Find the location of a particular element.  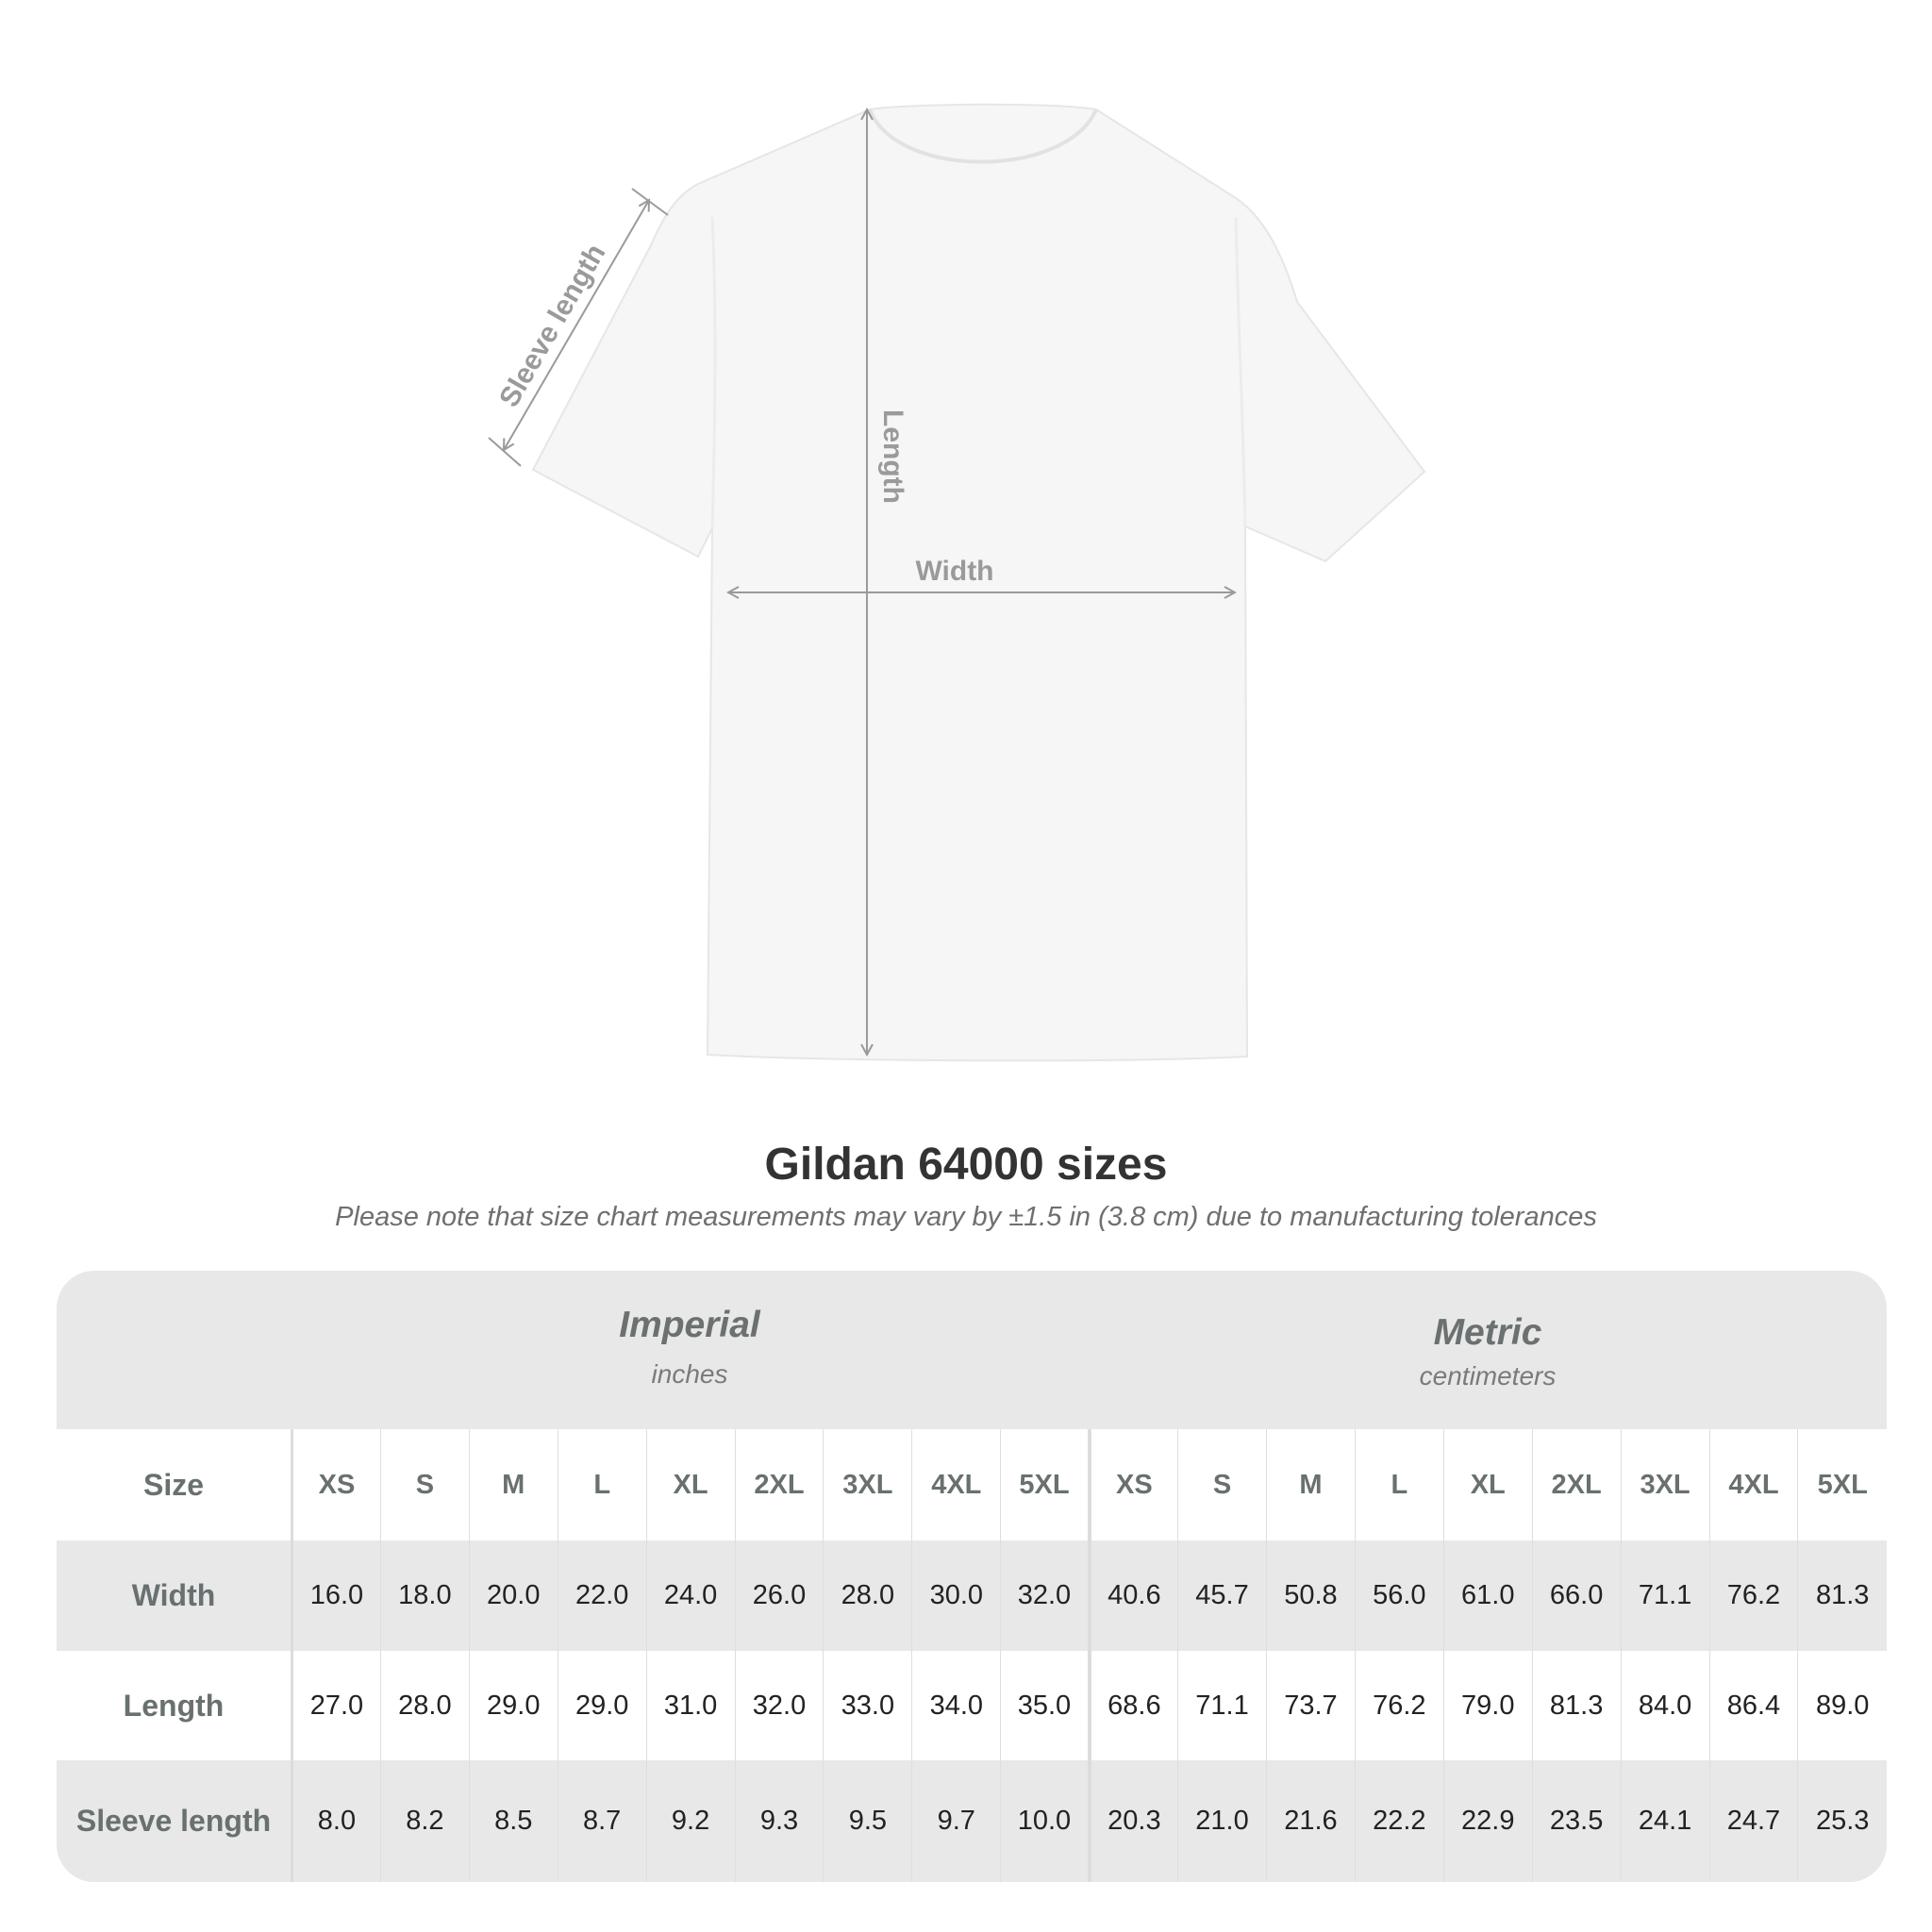

metric-header: Metric centimeters is located at coordinates (1488, 1371).